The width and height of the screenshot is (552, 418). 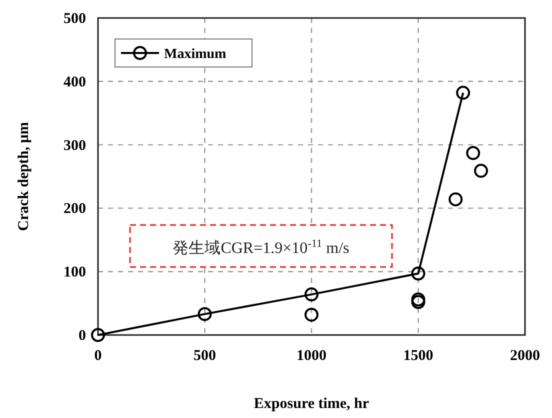 What do you see at coordinates (75, 146) in the screenshot?
I see `y-tick-label: 300` at bounding box center [75, 146].